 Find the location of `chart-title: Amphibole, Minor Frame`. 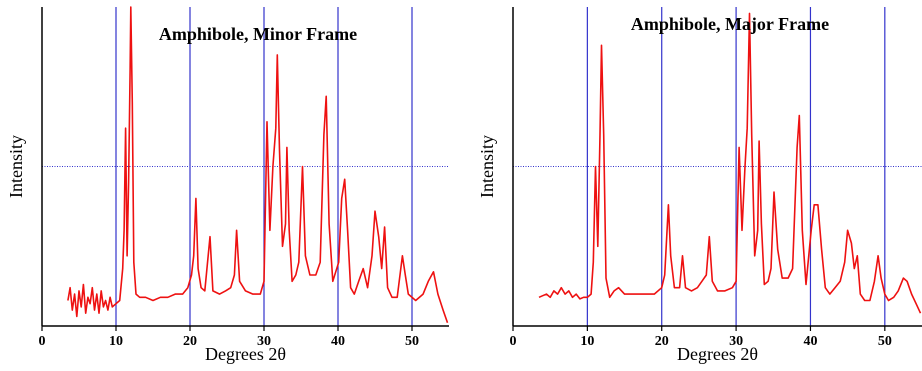

chart-title: Amphibole, Minor Frame is located at coordinates (258, 34).